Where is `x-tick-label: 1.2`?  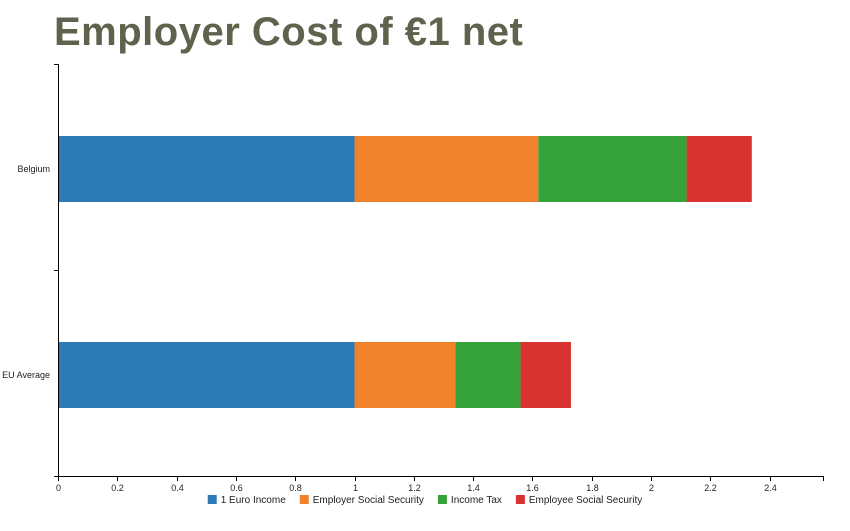
x-tick-label: 1.2 is located at coordinates (414, 488).